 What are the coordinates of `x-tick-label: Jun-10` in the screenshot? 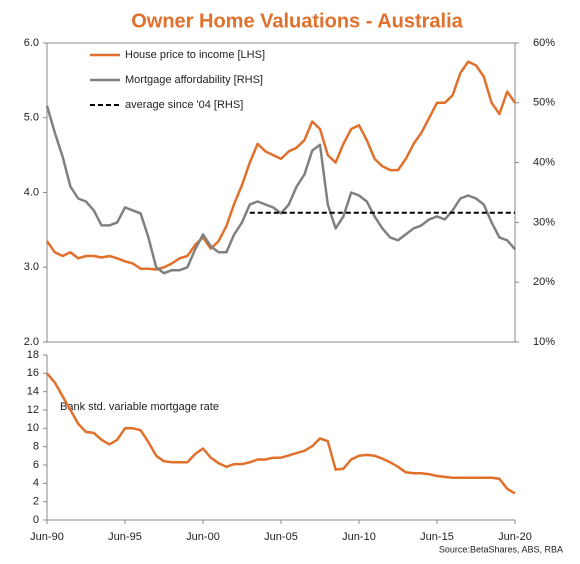 It's located at (359, 537).